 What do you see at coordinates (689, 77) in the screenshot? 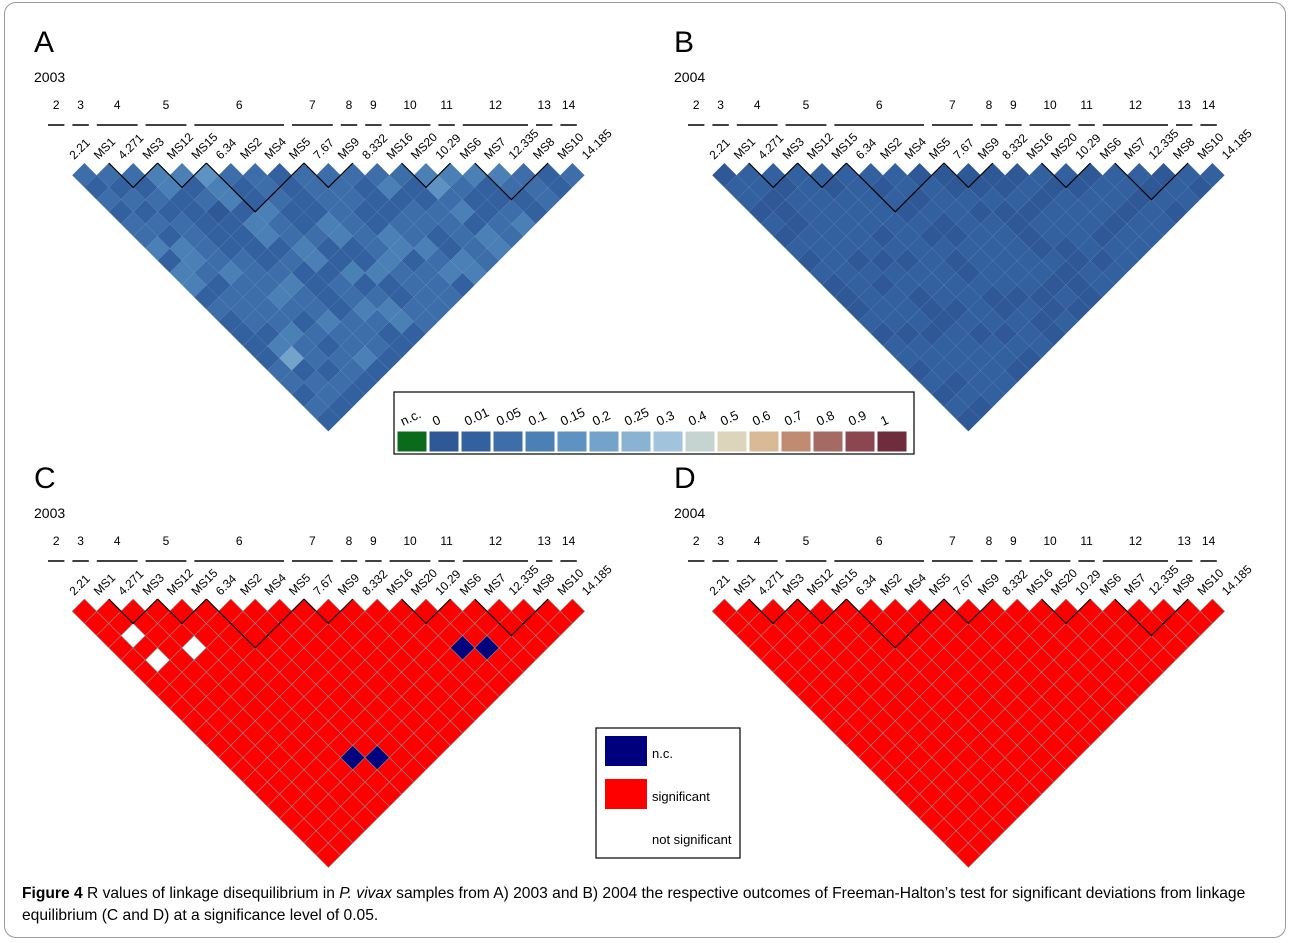
I see `panel-year: 2004` at bounding box center [689, 77].